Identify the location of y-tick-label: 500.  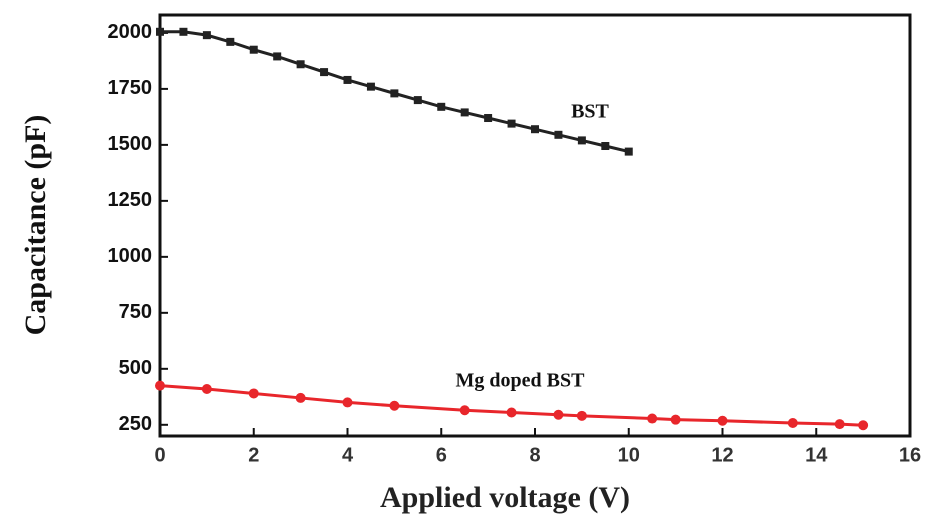
(135, 368).